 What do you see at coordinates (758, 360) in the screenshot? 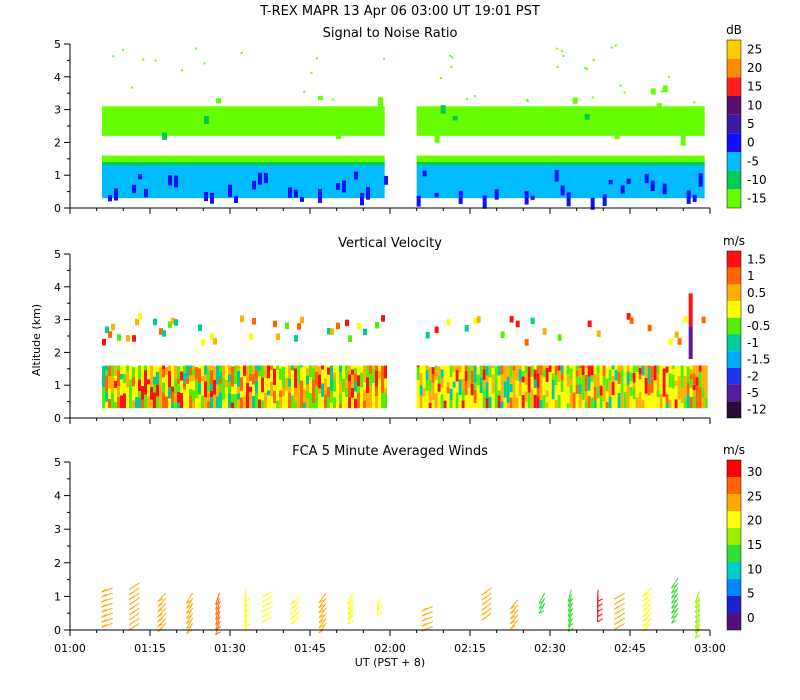
I see `colorbar-label: -1.5` at bounding box center [758, 360].